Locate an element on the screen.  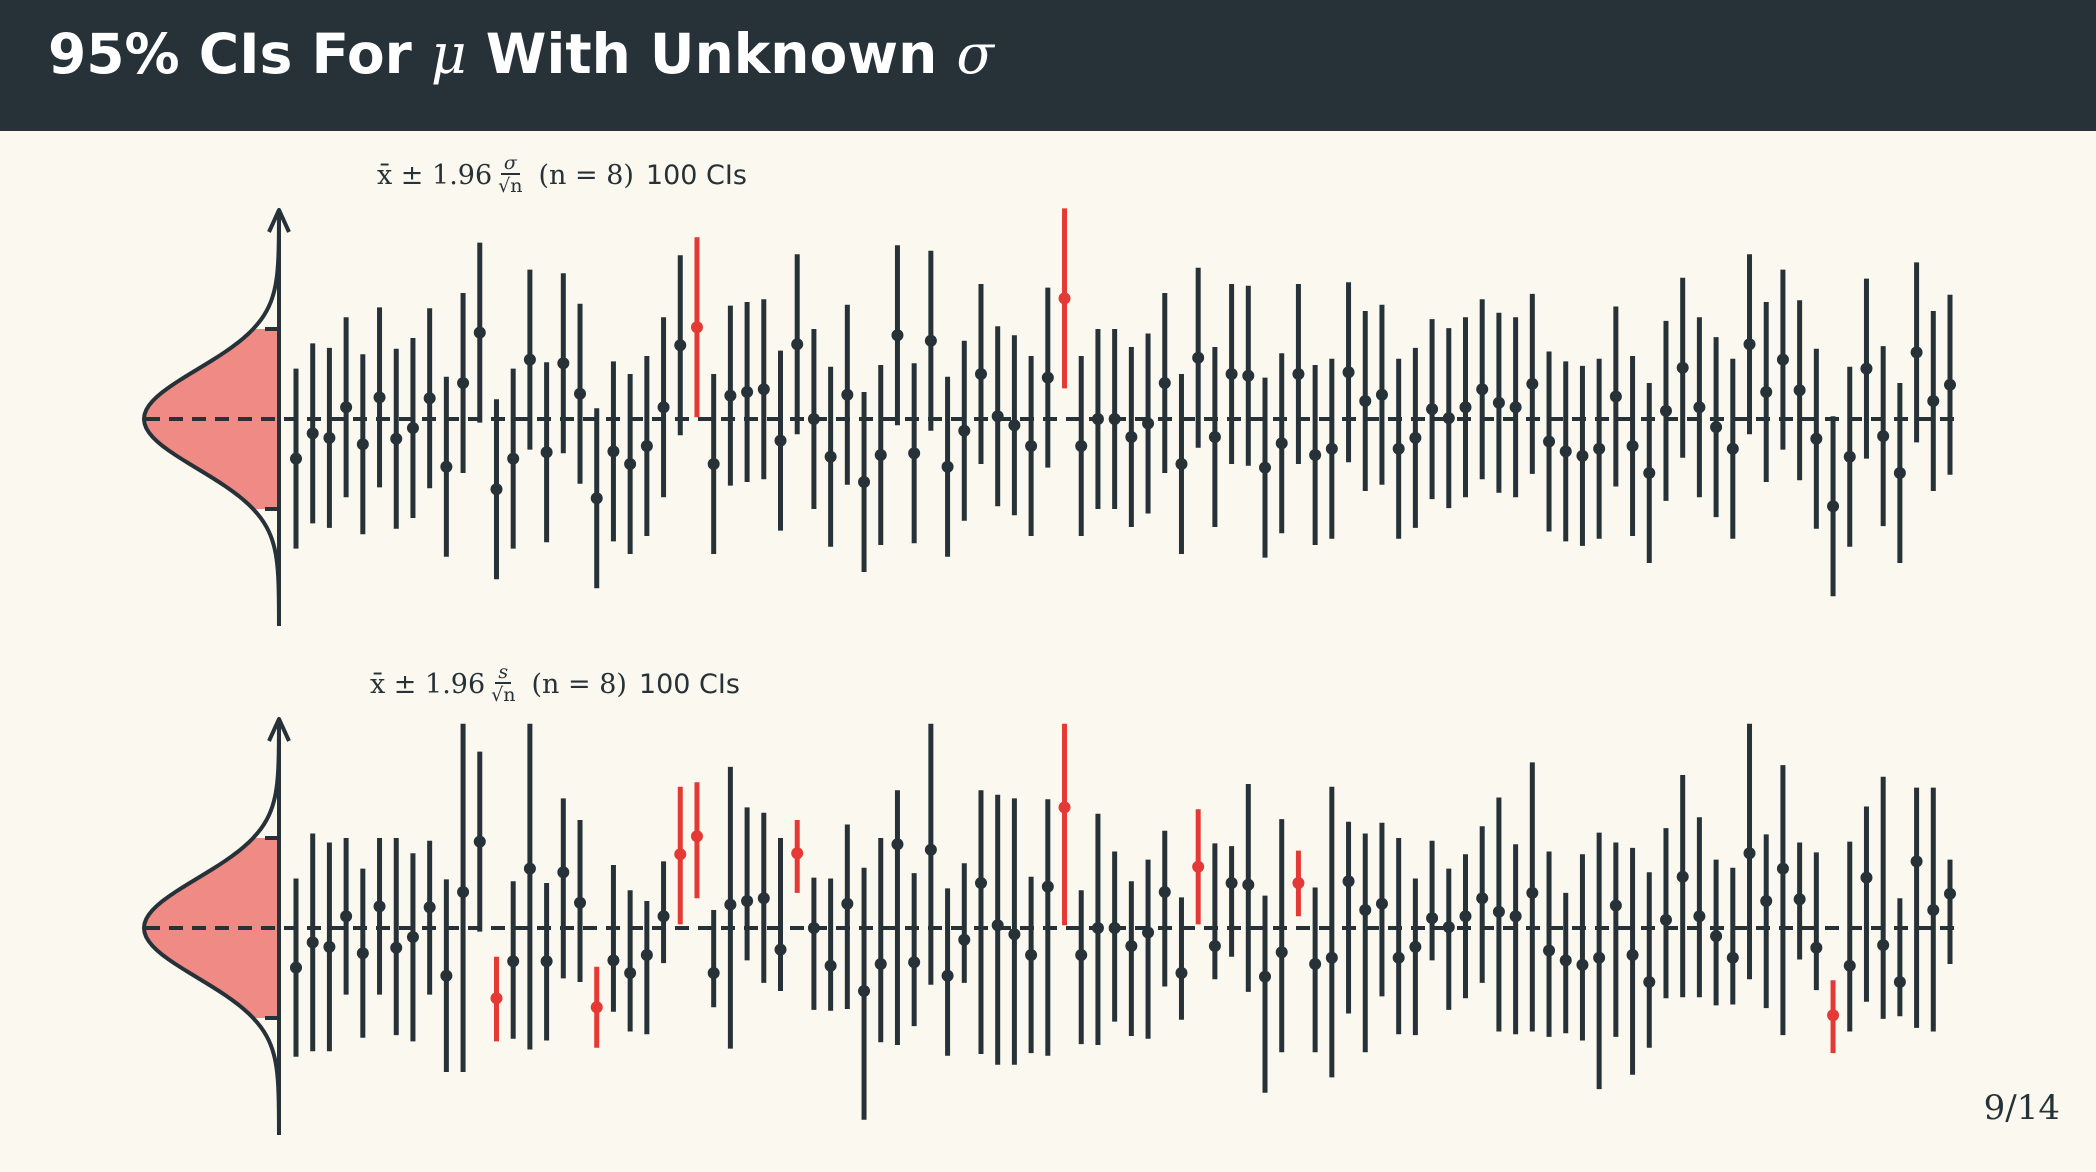
panel-1-label: x̄ ± 1.96 σ √n (n = 8) 100 CIs is located at coordinates (562, 175).